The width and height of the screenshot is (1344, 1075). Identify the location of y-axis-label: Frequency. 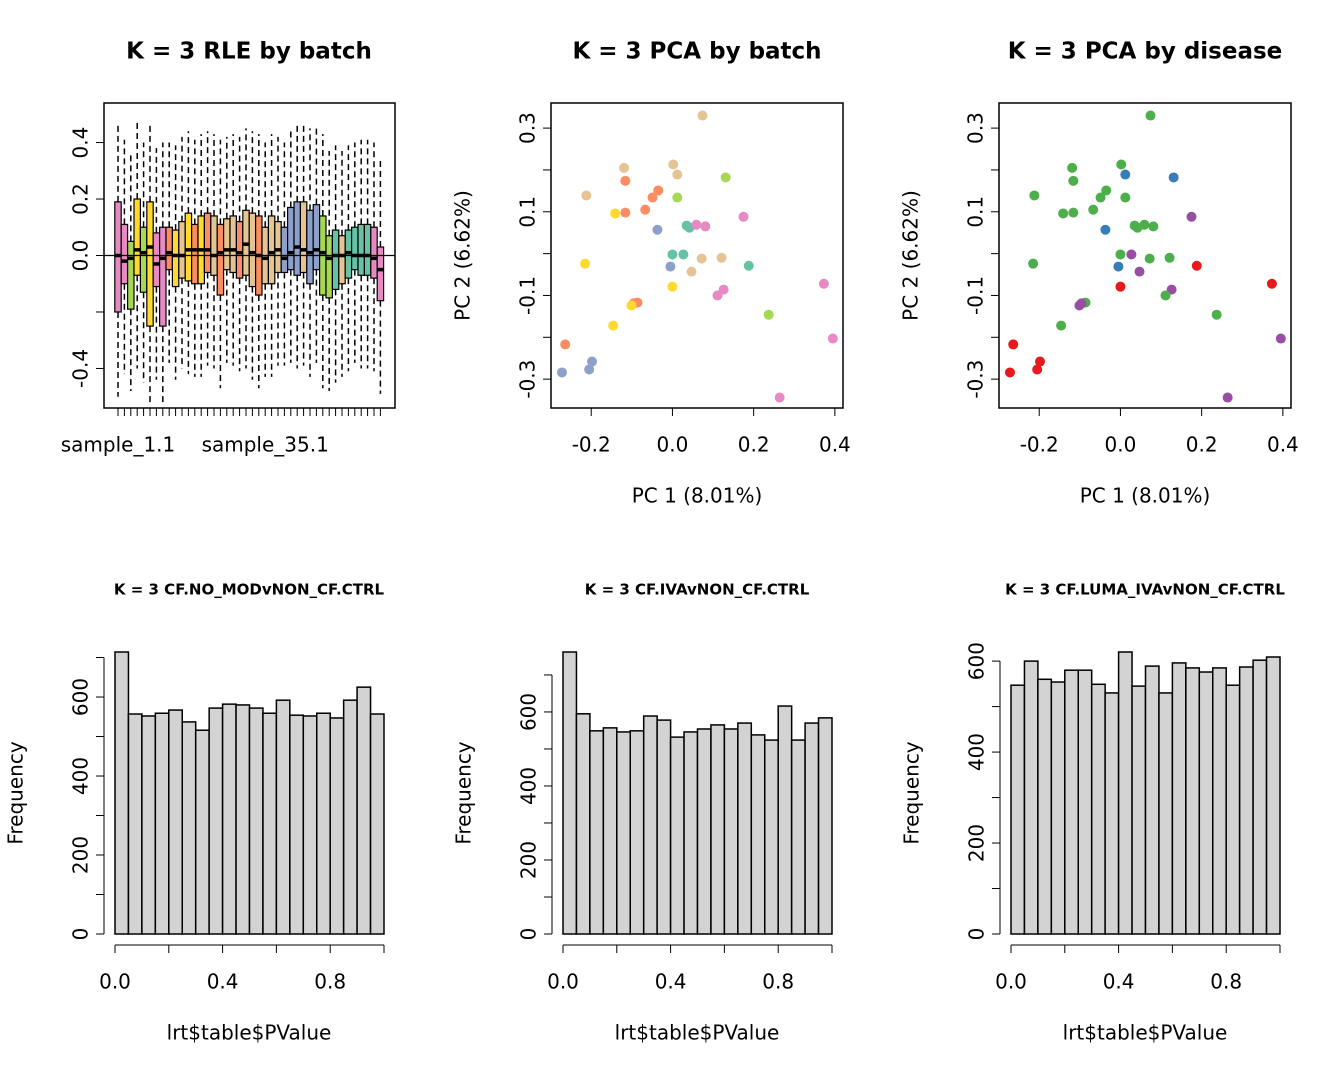
(464, 792).